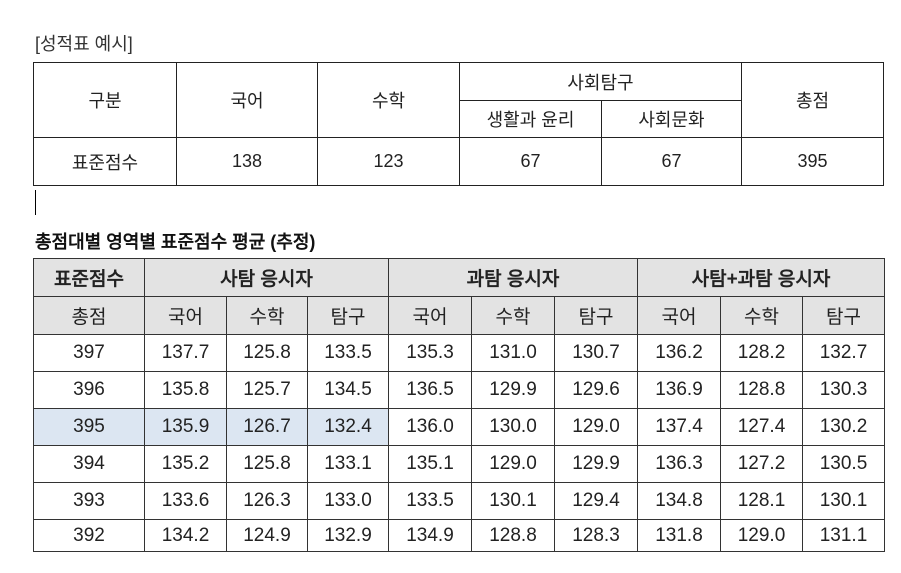 This screenshot has width=901, height=573. What do you see at coordinates (348, 427) in the screenshot?
I see `data-cell: 132.4` at bounding box center [348, 427].